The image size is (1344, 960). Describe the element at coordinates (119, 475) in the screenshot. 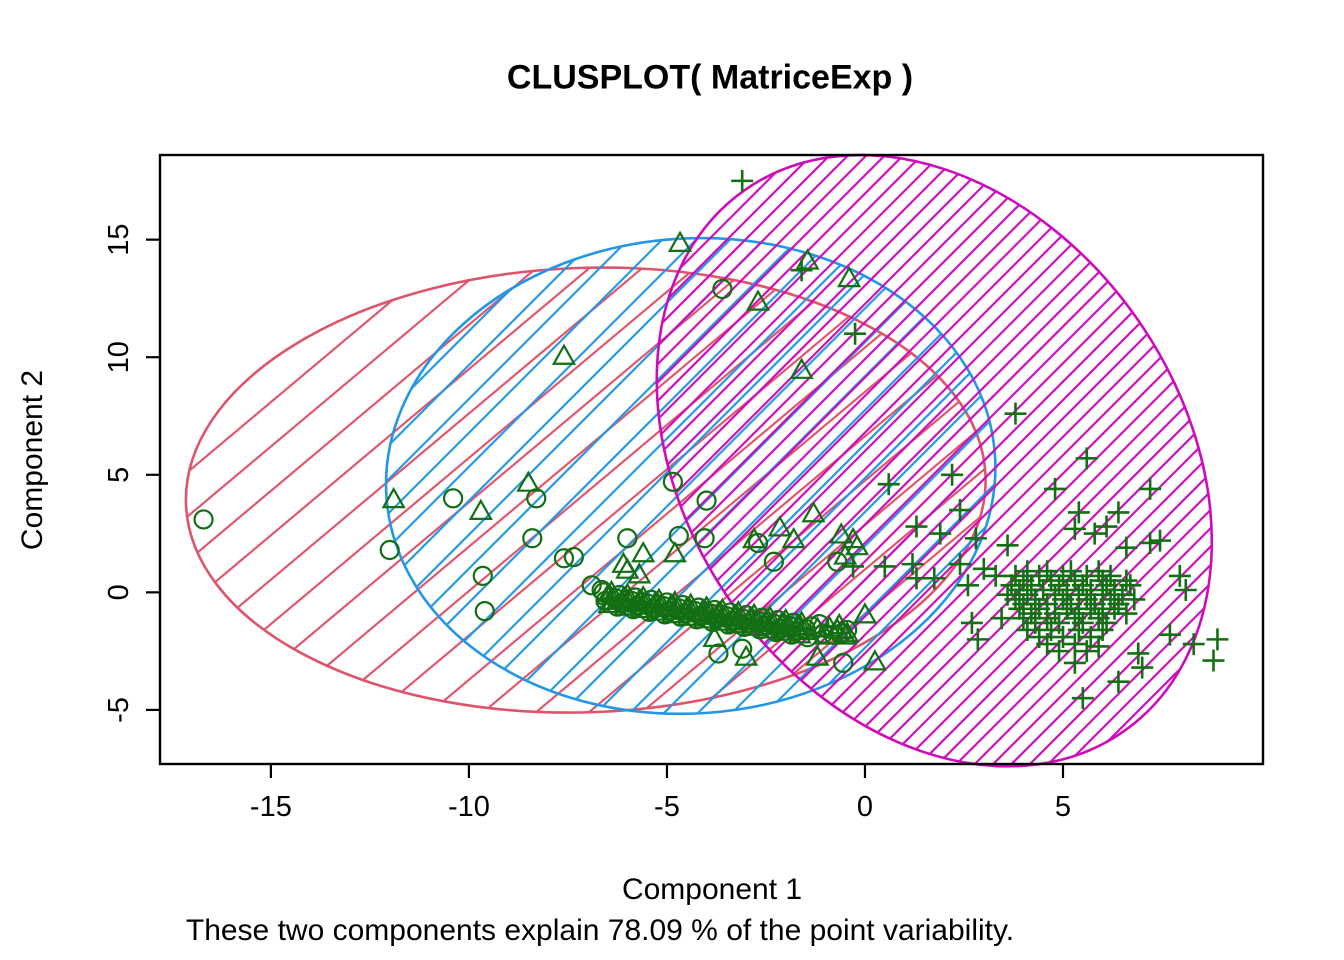

I see `y-axis-tick-label: 5` at that location.